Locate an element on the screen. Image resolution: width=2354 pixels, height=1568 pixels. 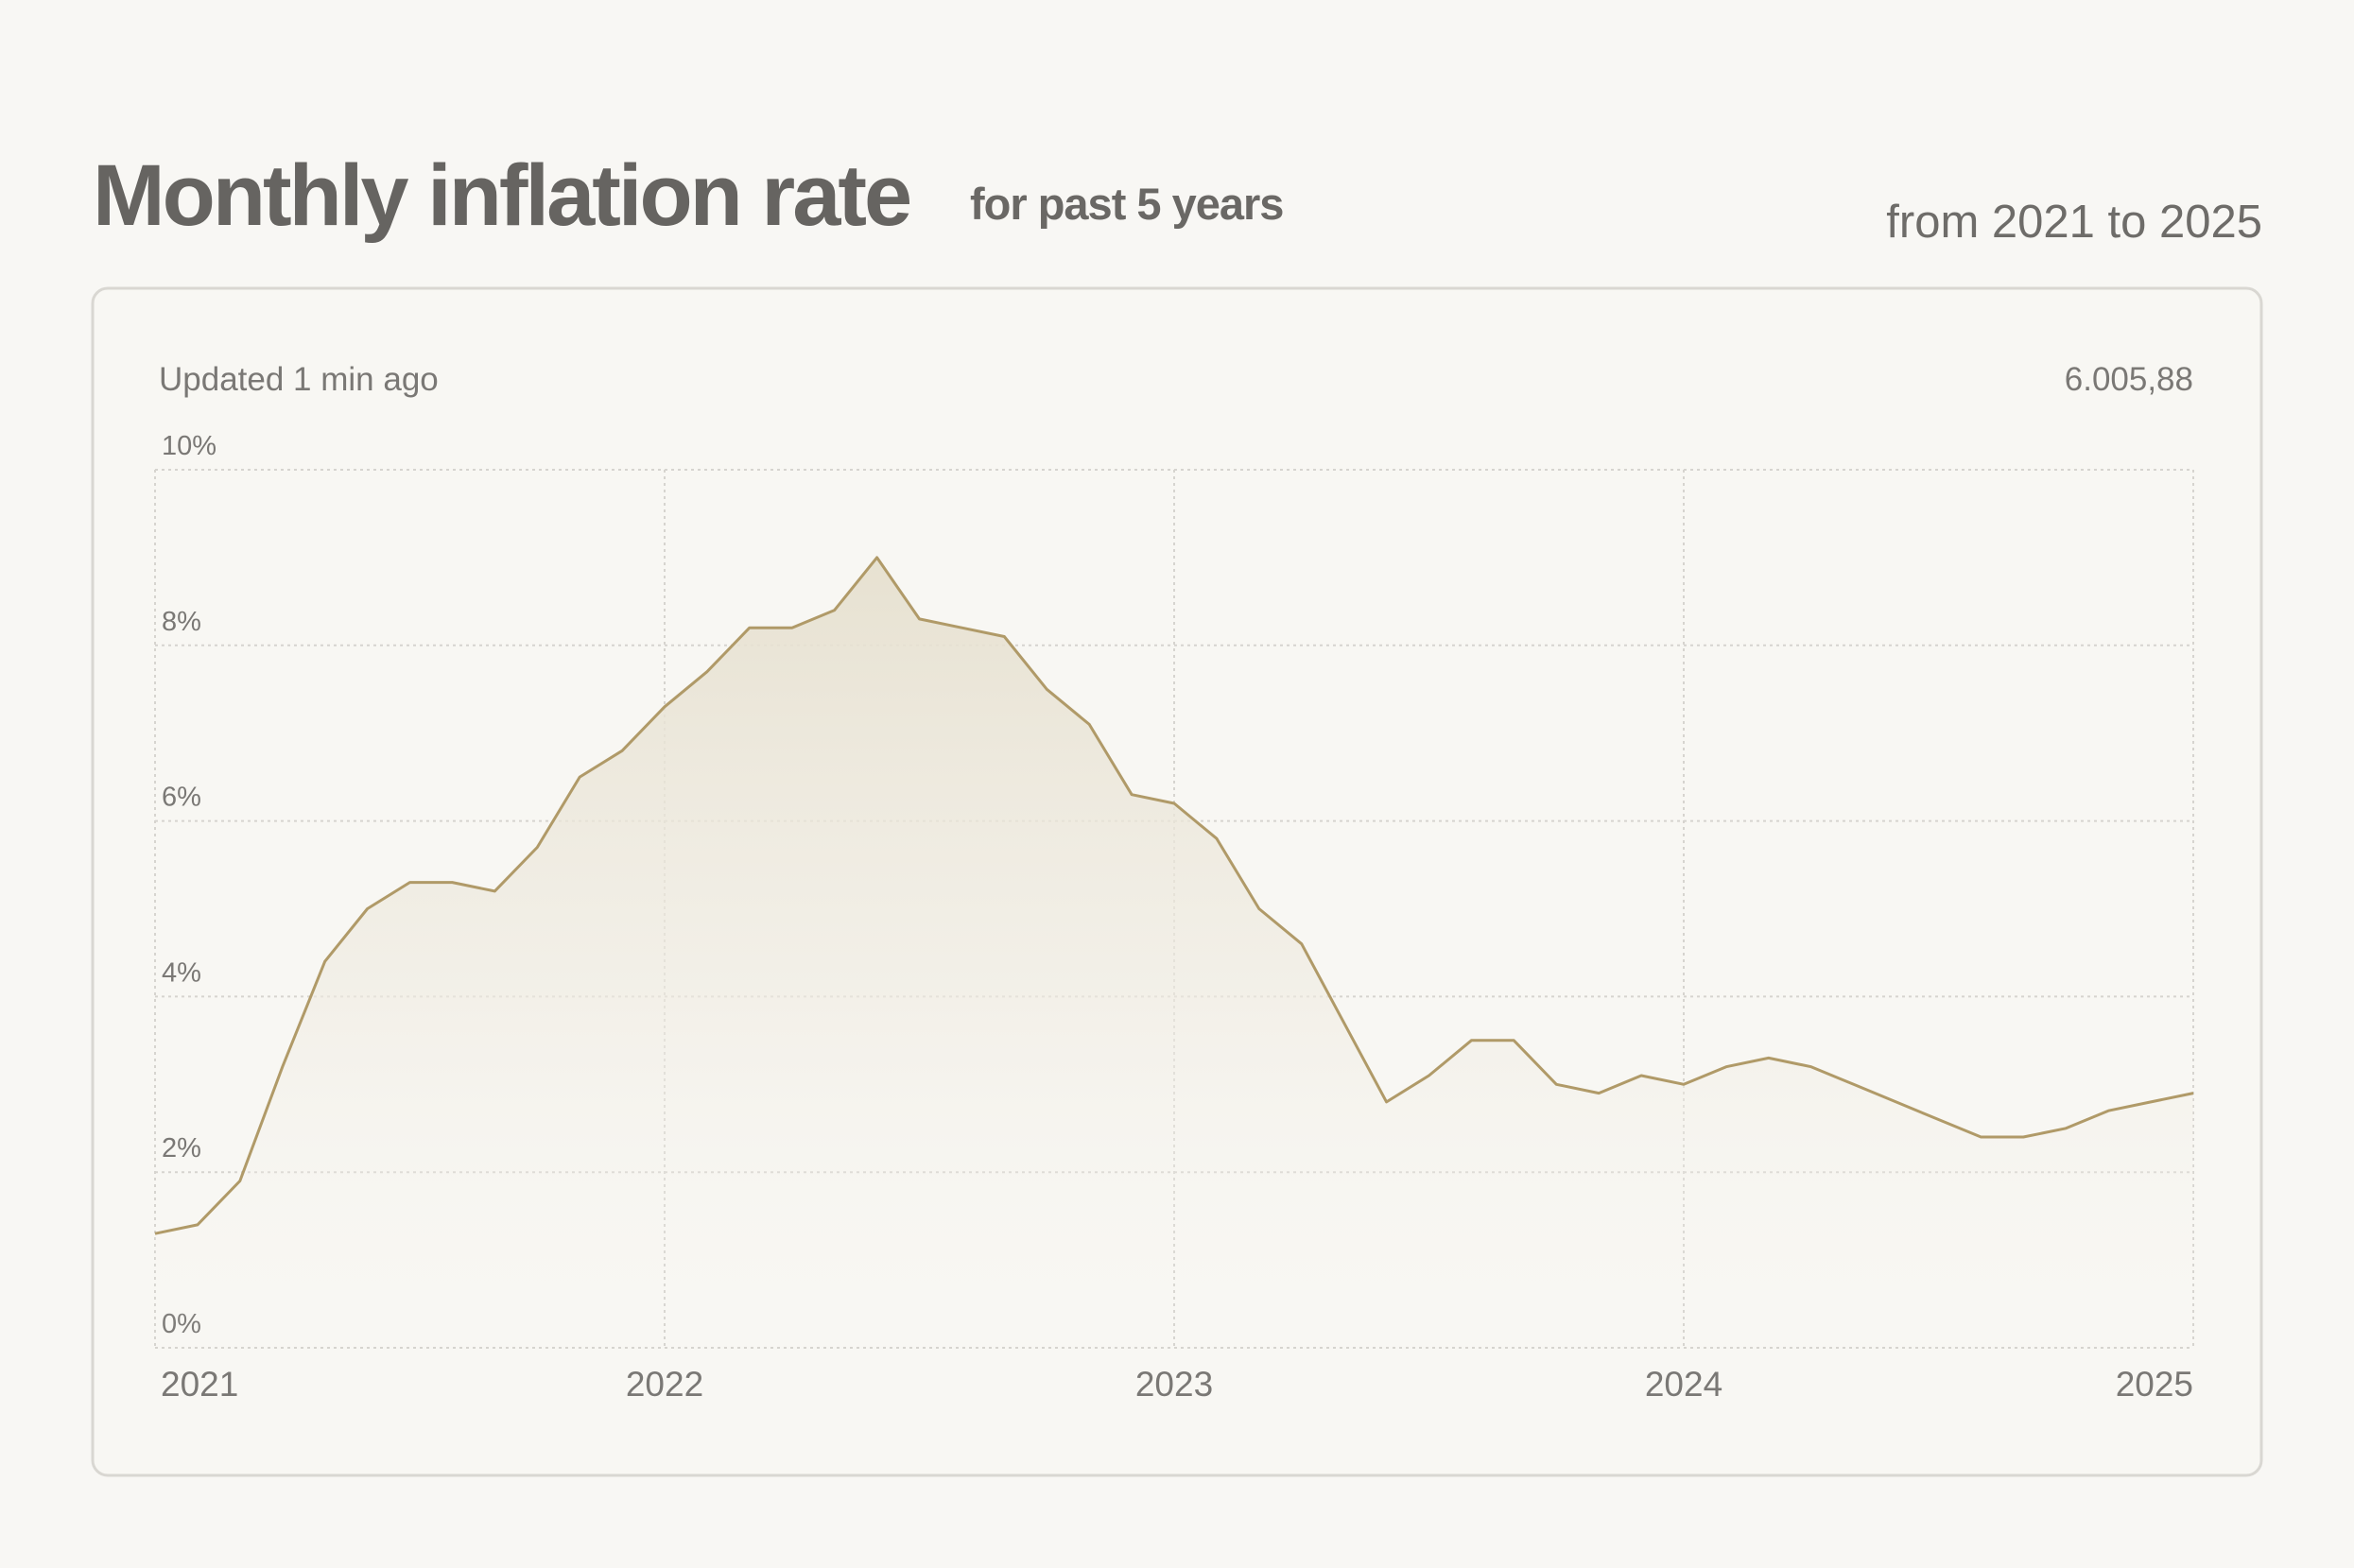
y-tick-label: 2% is located at coordinates (182, 1148).